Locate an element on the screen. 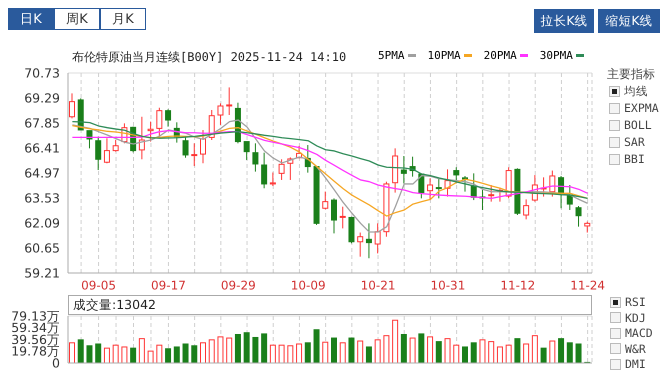 This screenshot has height=379, width=667. tab: 周K is located at coordinates (77, 19).